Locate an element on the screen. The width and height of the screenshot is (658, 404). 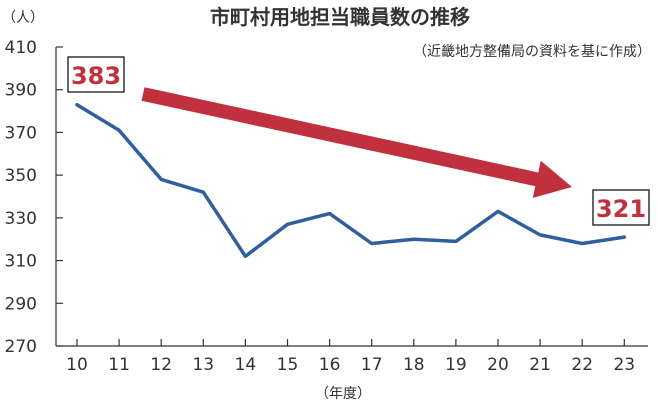
chart-title: 市町村用地担当職員数の推移 is located at coordinates (340, 17).